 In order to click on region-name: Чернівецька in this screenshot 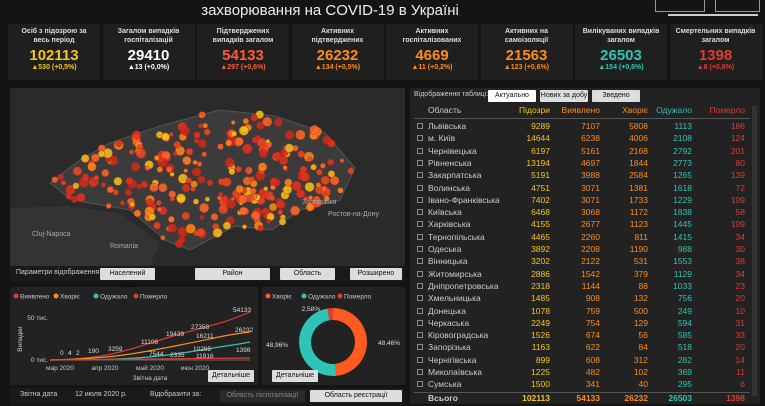, I will do `click(452, 150)`.